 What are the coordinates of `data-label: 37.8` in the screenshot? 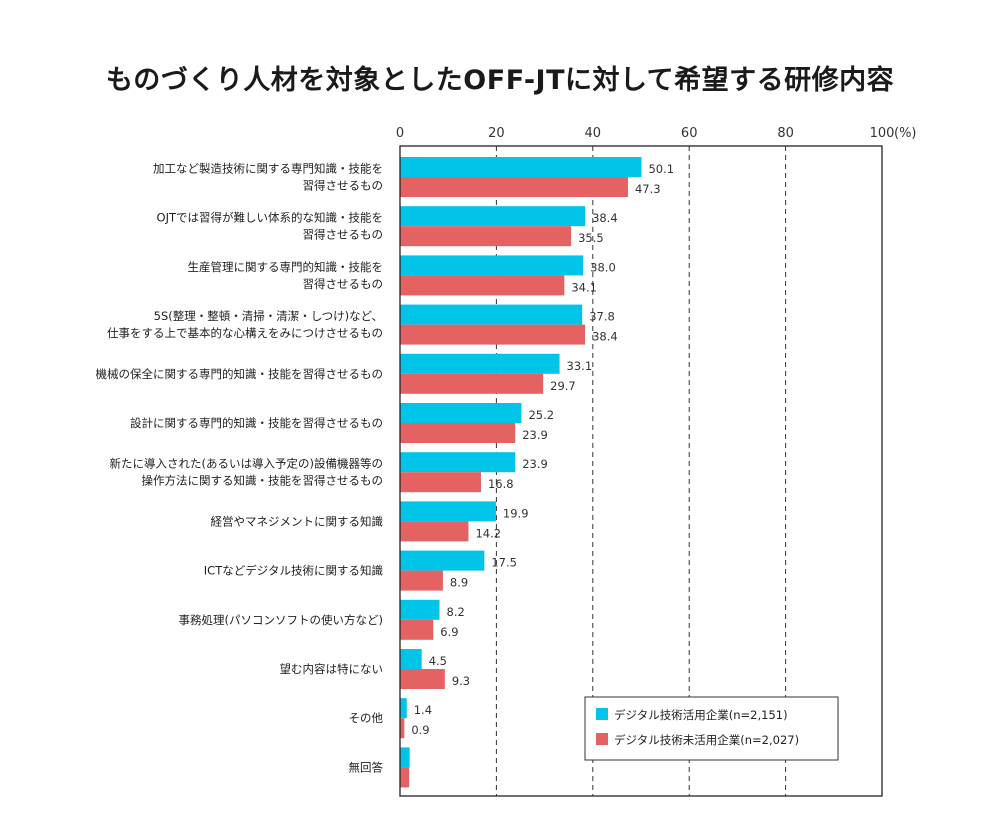 It's located at (602, 317).